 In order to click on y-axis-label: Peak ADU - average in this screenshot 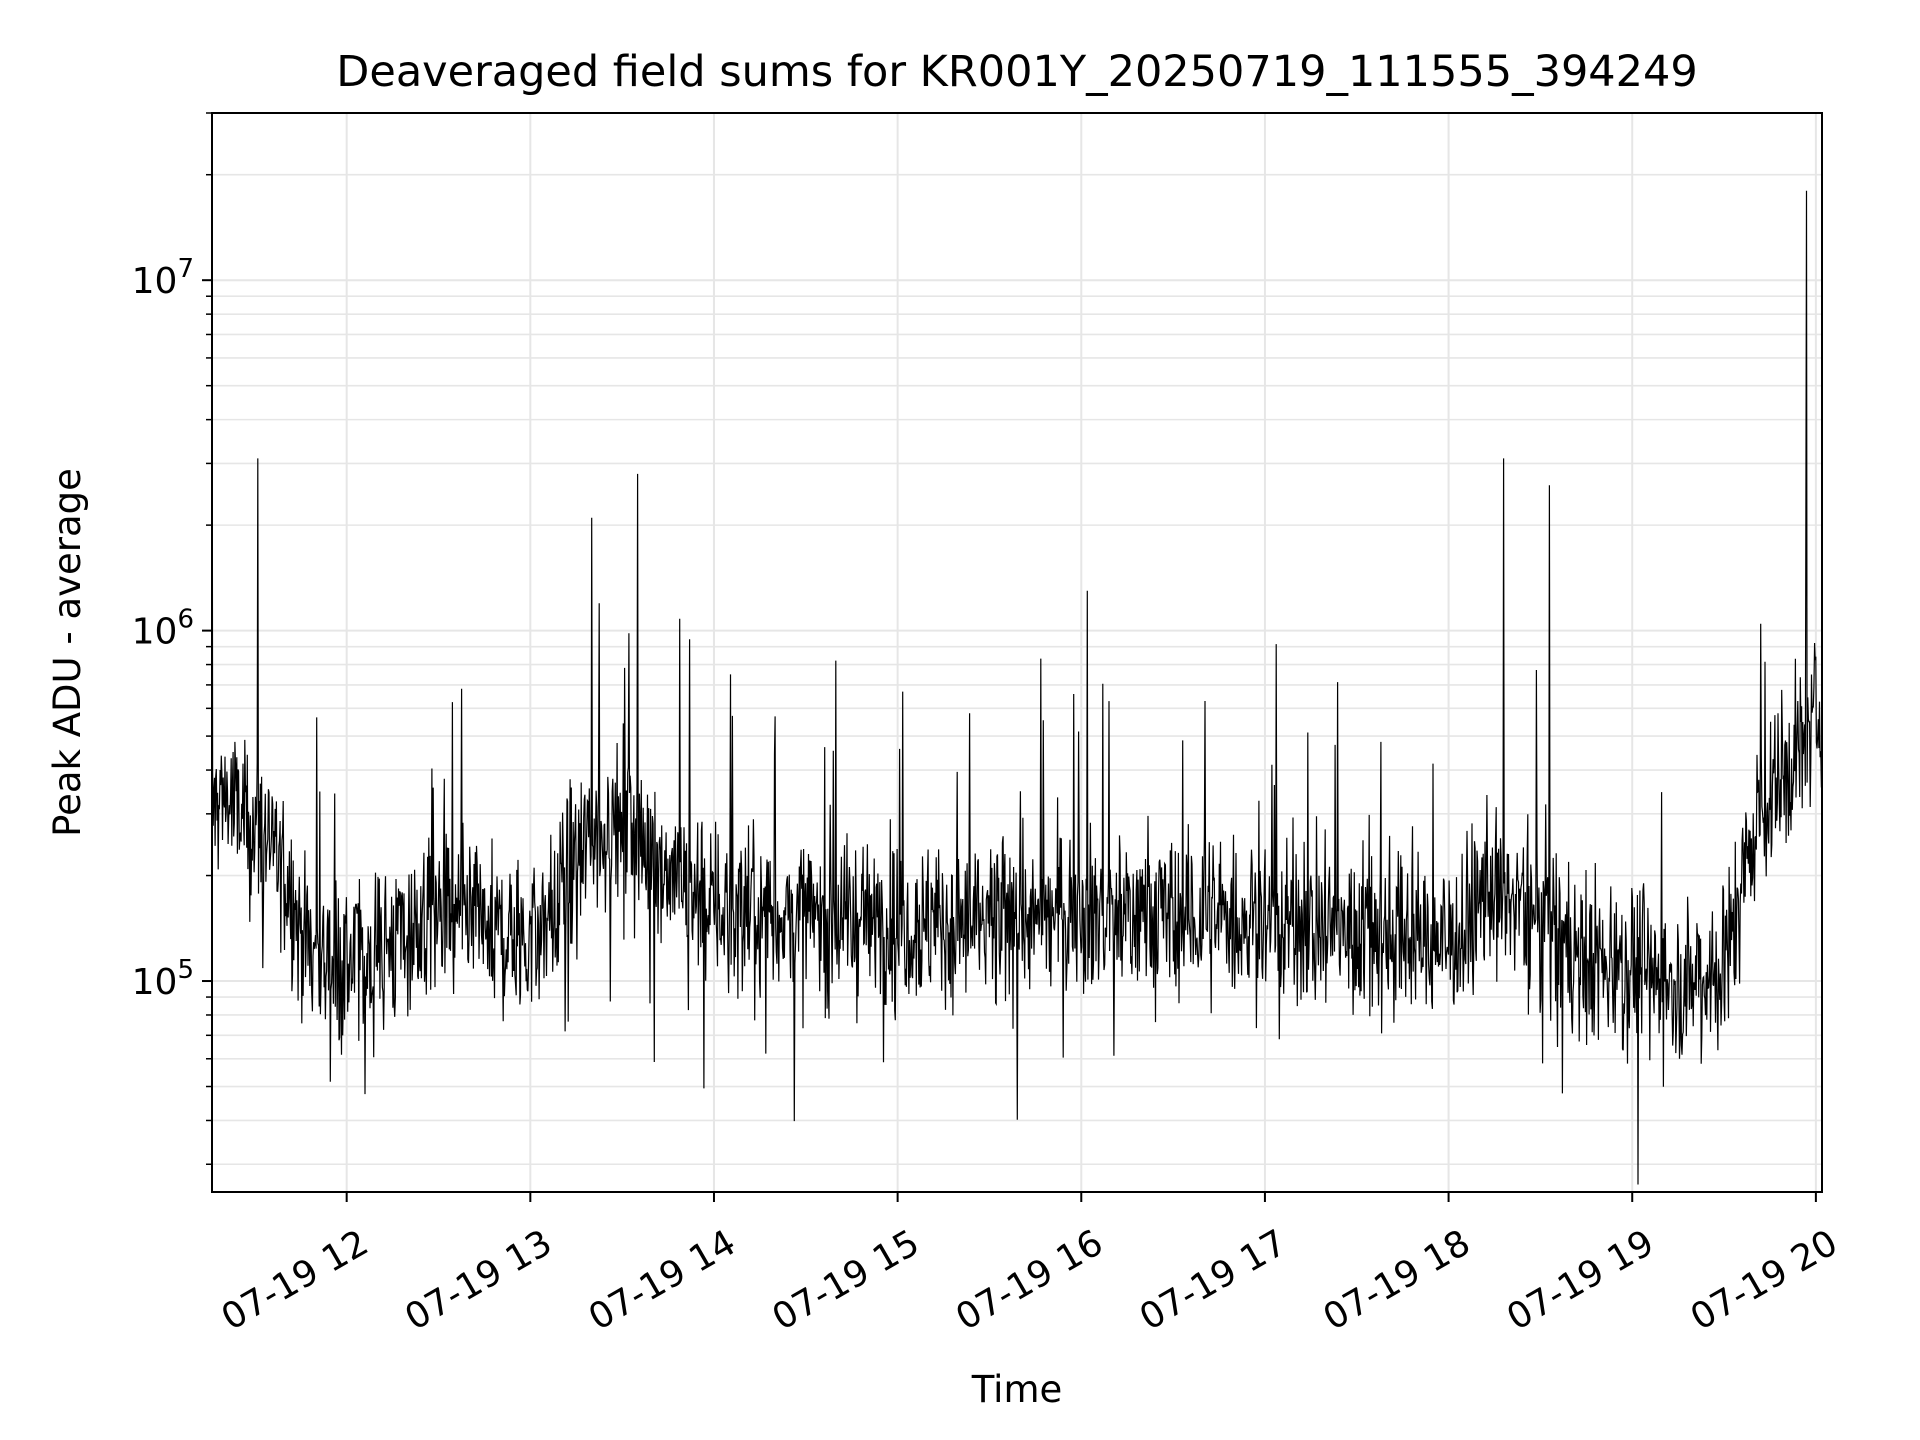, I will do `click(67, 652)`.